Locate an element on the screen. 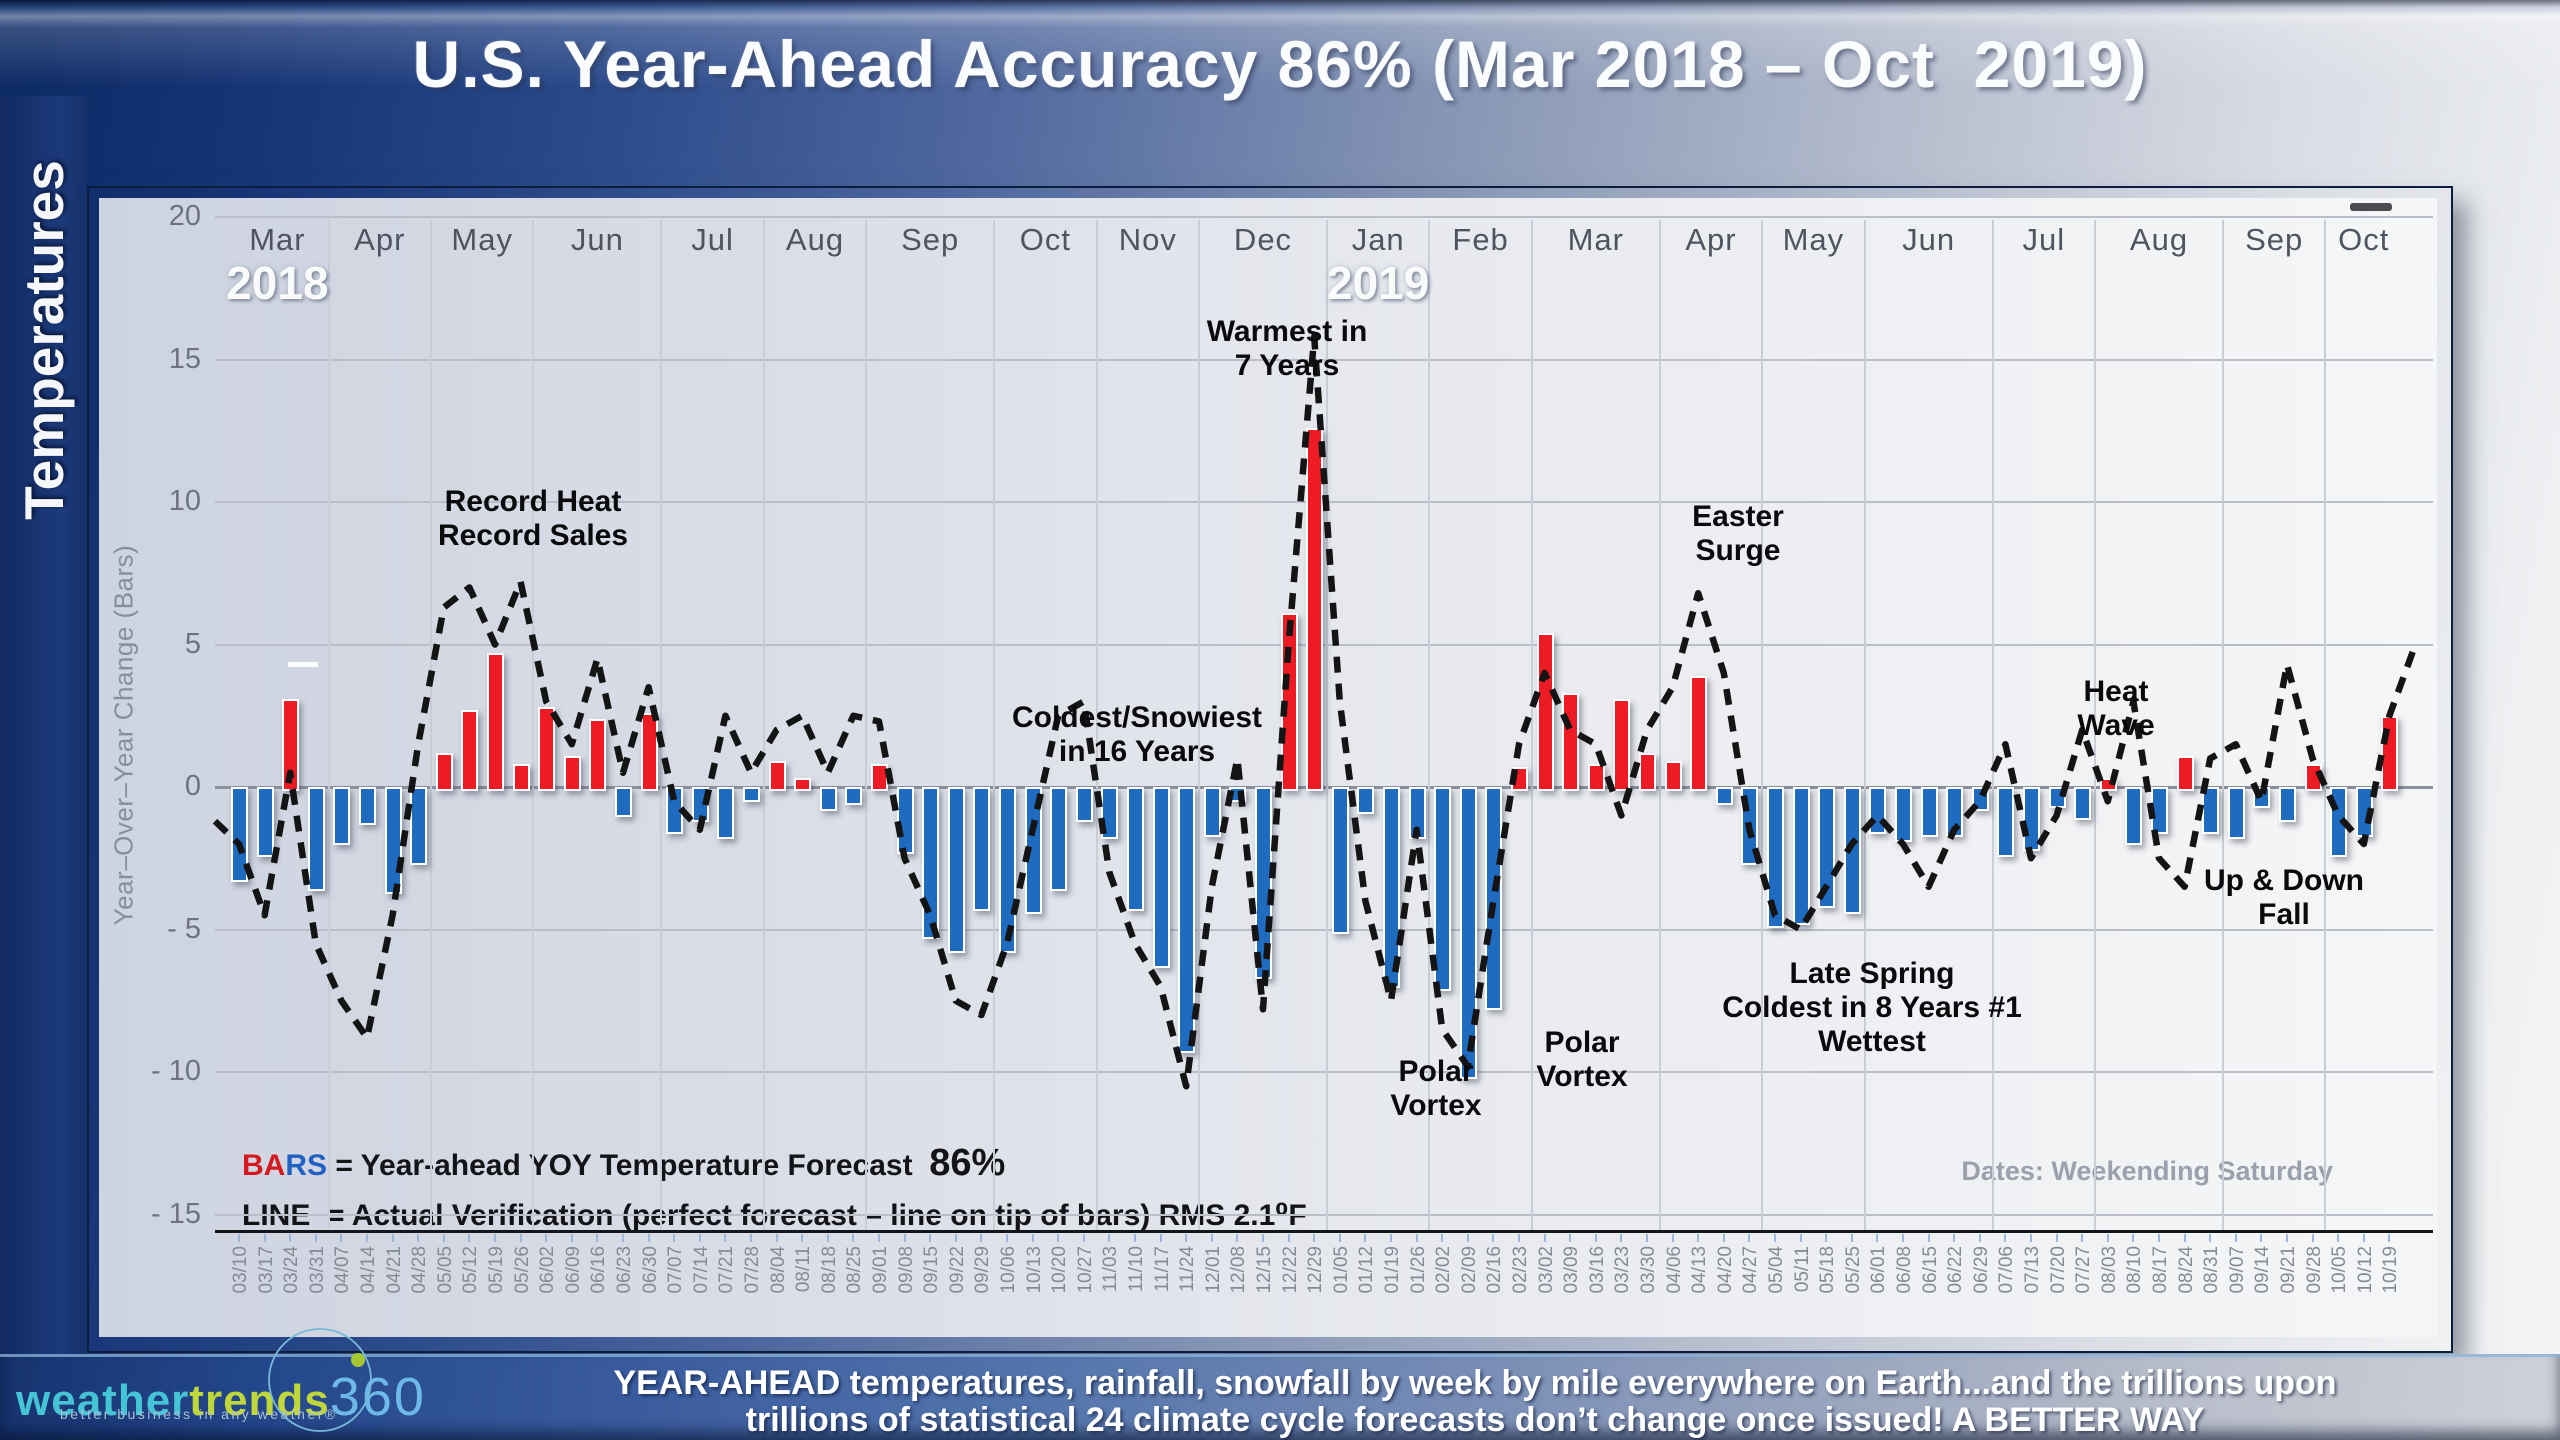  forecast-bar-03/31 is located at coordinates (316, 839).